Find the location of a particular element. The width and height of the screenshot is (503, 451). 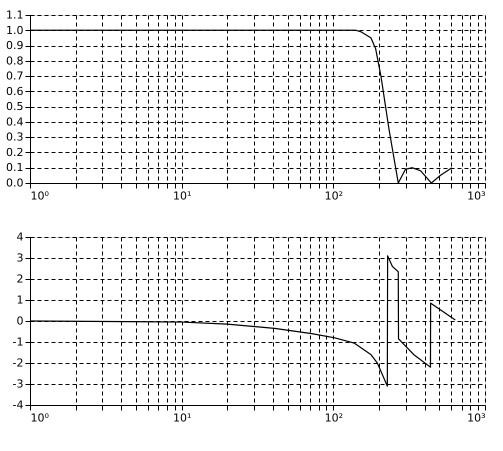

y-tick-label: 0.5 is located at coordinates (15, 107).